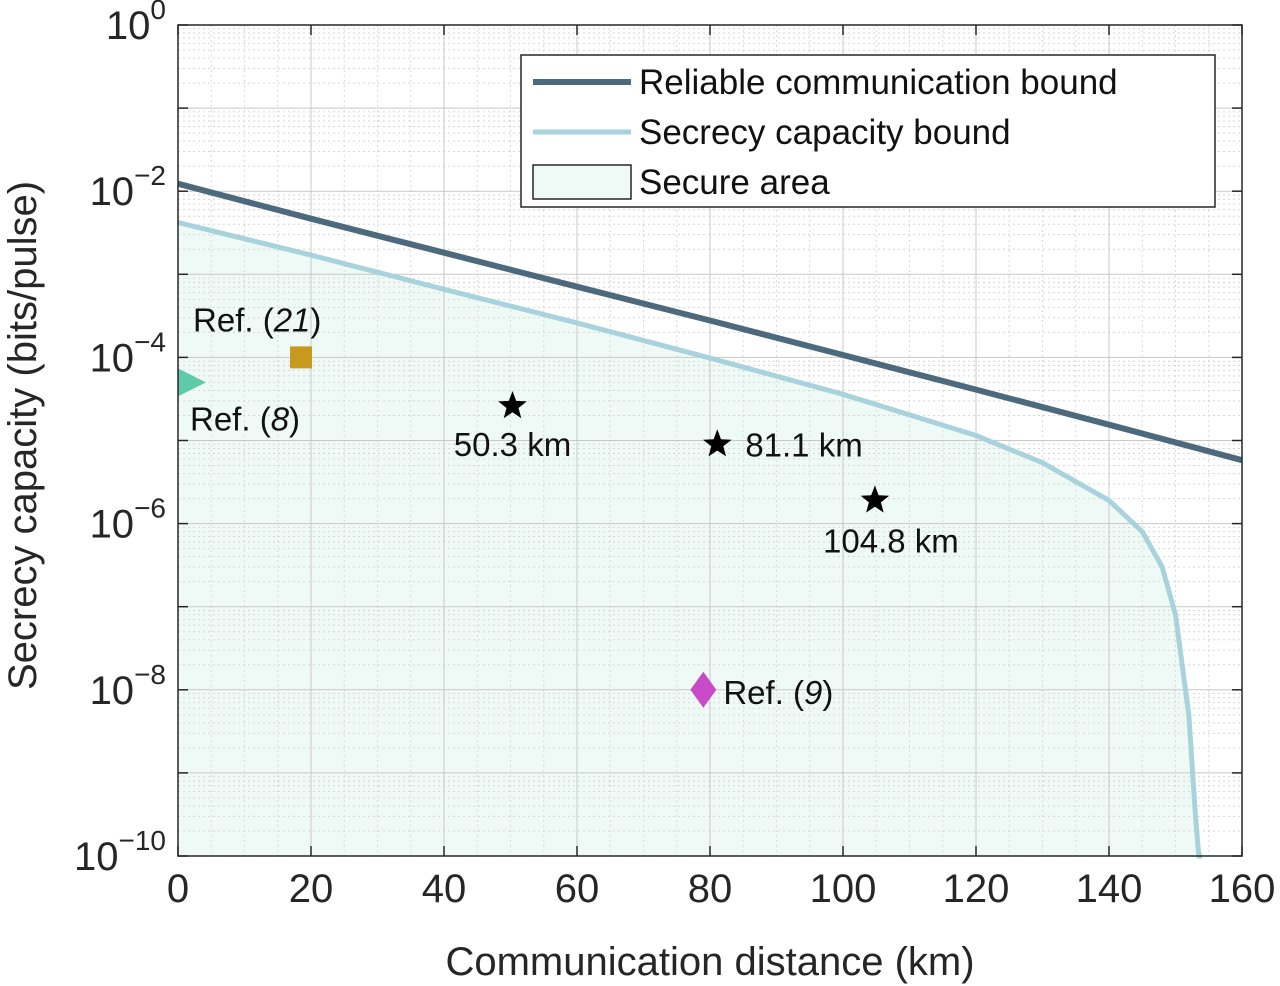 This screenshot has width=1280, height=986. What do you see at coordinates (311, 889) in the screenshot?
I see `x-tick-label: 20` at bounding box center [311, 889].